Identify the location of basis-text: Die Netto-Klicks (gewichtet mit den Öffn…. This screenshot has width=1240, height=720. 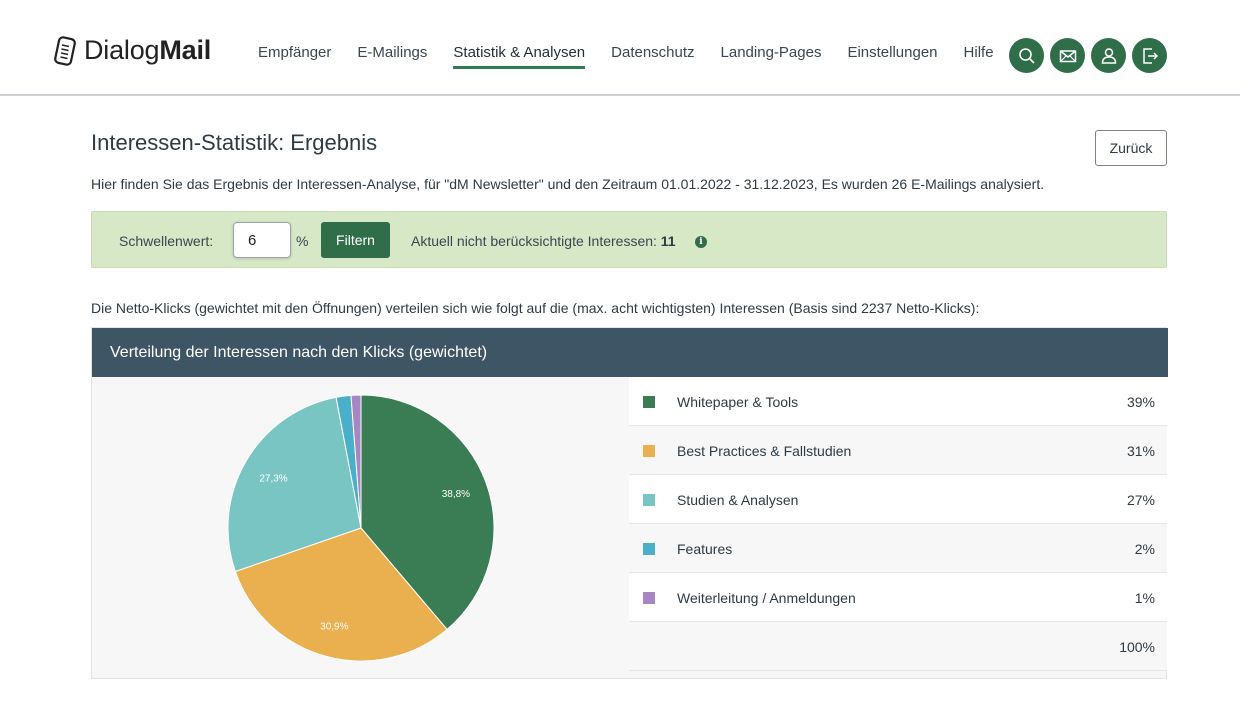
(535, 308).